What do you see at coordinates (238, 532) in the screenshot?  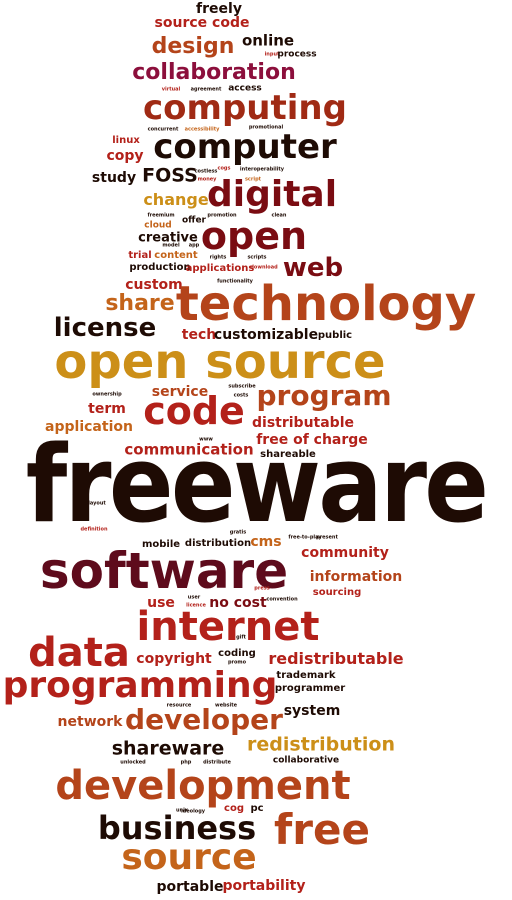 I see `word-gratis: gratis` at bounding box center [238, 532].